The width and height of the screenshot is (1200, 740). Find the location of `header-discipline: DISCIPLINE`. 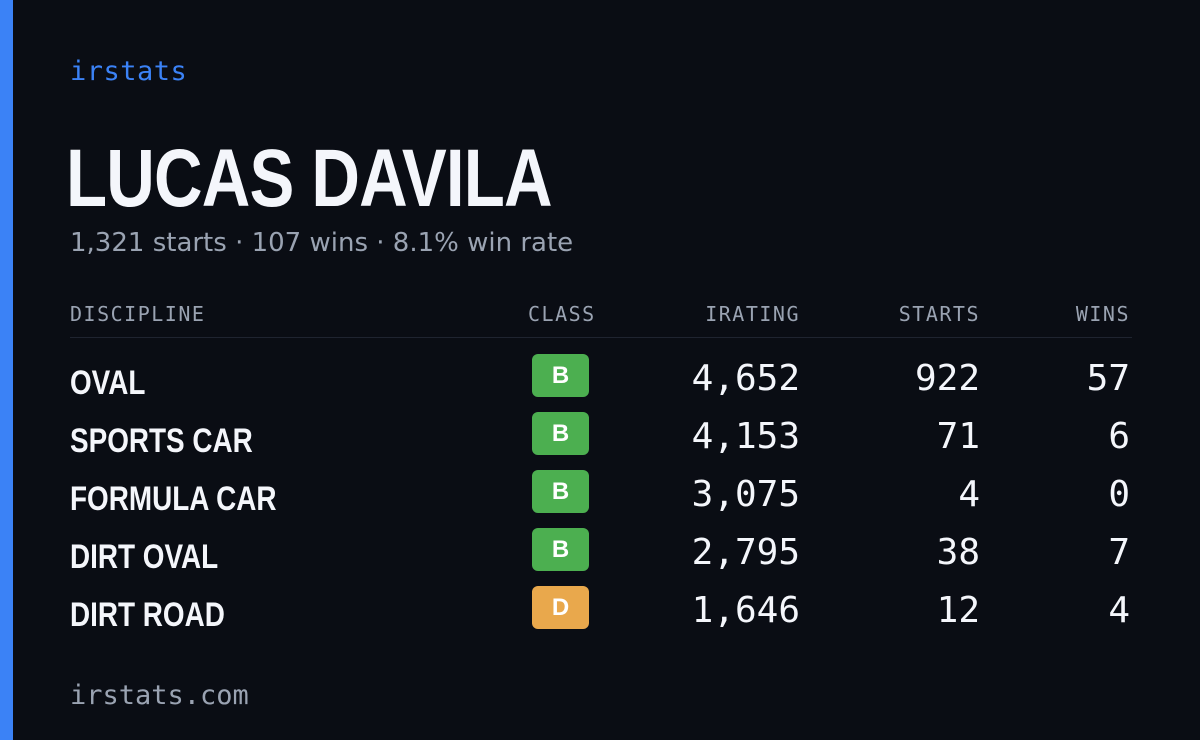

header-discipline: DISCIPLINE is located at coordinates (138, 314).